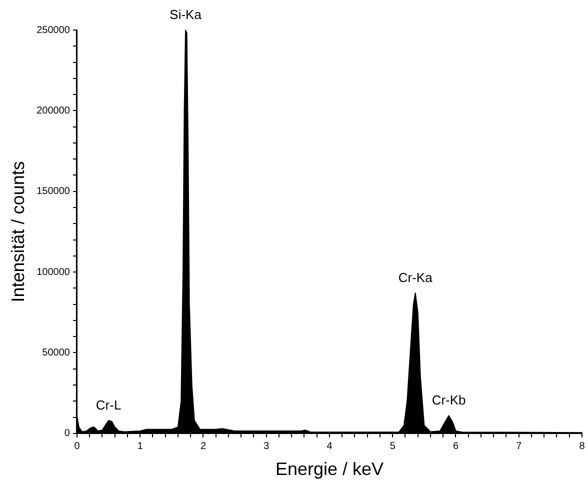 The height and width of the screenshot is (489, 588). What do you see at coordinates (140, 446) in the screenshot?
I see `x-tick-label: 1` at bounding box center [140, 446].